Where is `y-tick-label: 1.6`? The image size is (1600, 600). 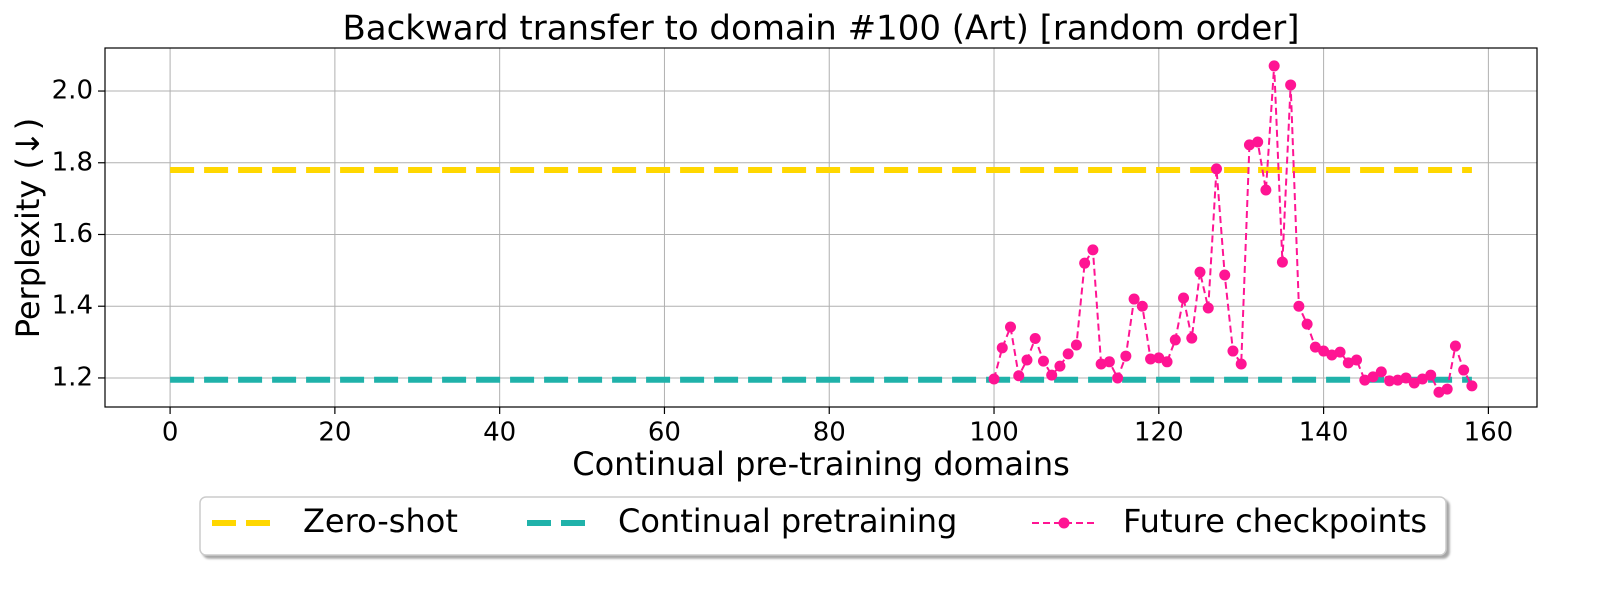 y-tick-label: 1.6 is located at coordinates (72, 234).